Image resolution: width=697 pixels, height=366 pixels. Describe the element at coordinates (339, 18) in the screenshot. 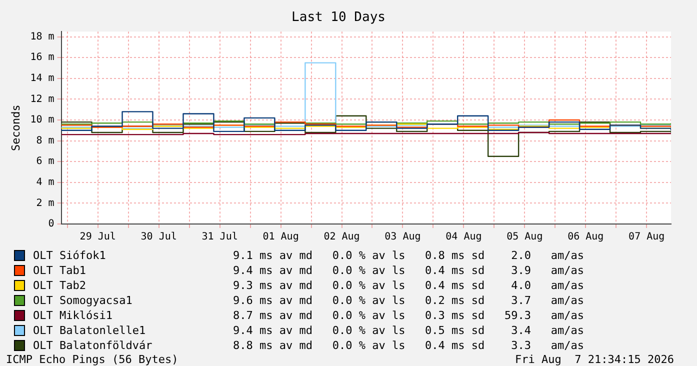

I see `chart-title: Last 10 Days` at that location.